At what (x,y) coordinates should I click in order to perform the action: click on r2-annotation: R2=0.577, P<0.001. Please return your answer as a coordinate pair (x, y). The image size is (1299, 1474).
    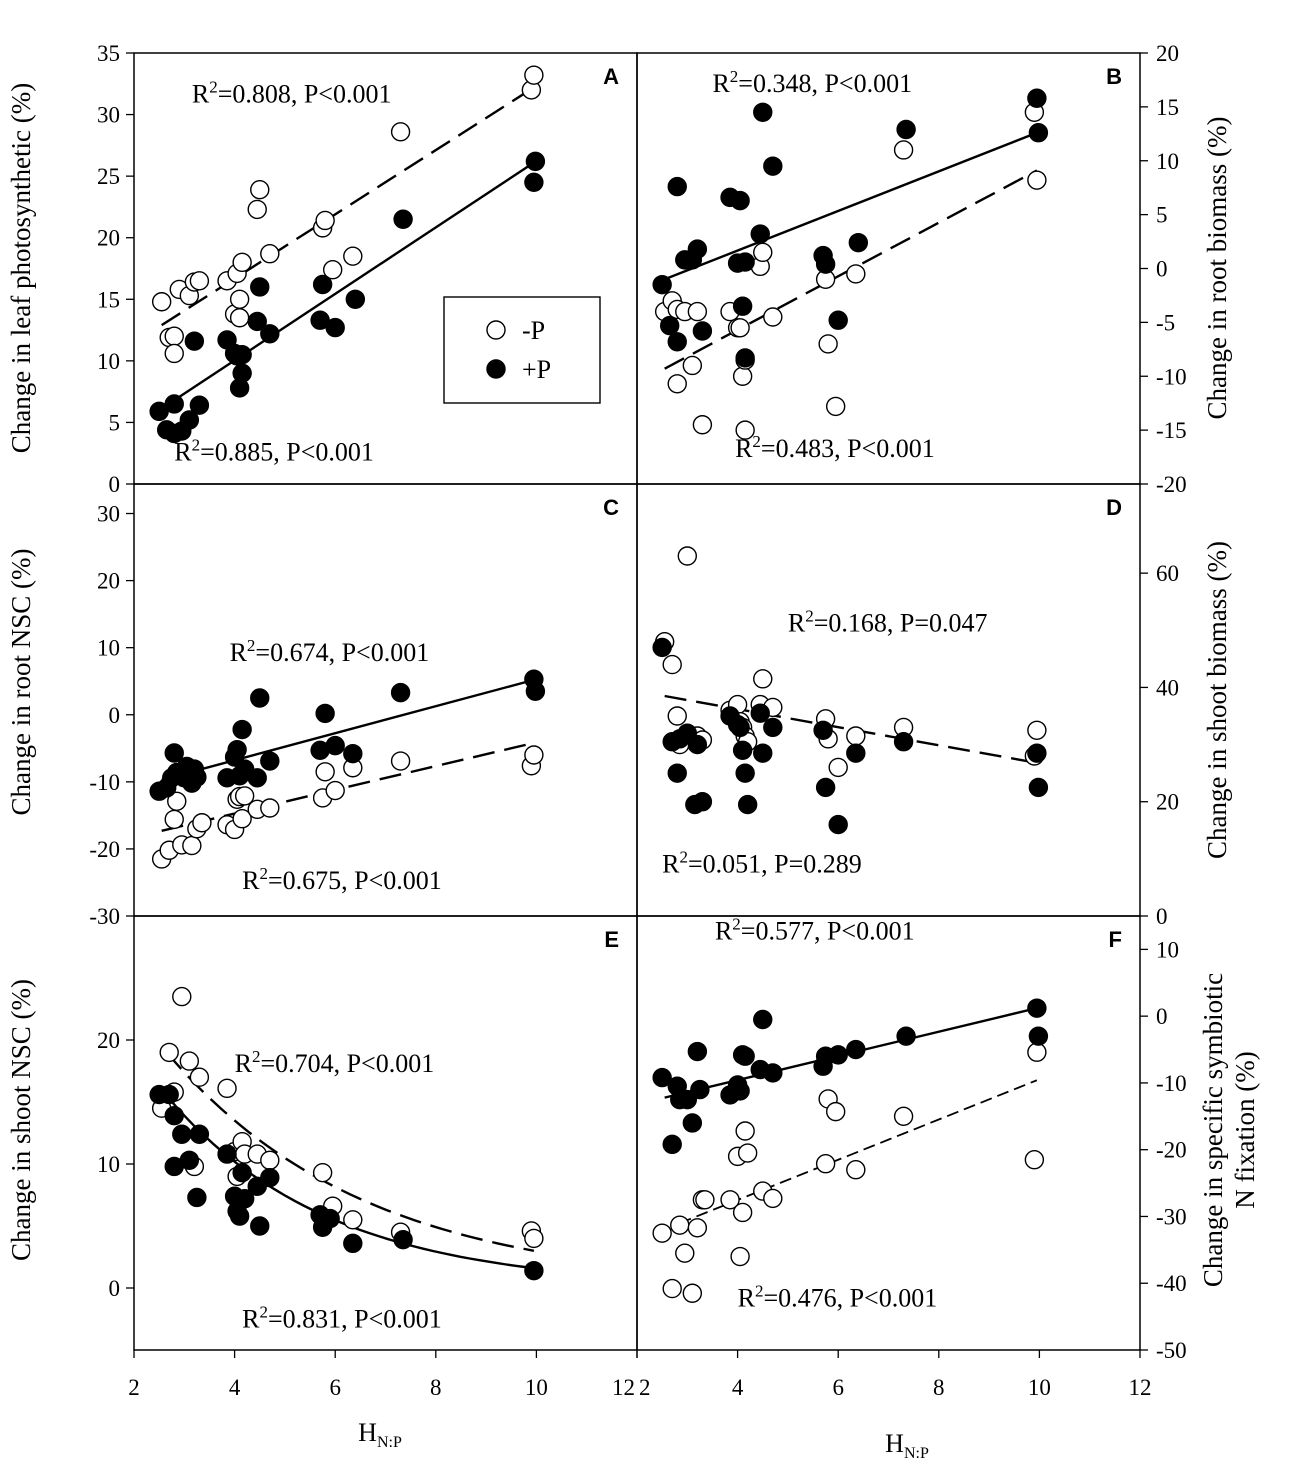
    Looking at the image, I should click on (815, 929).